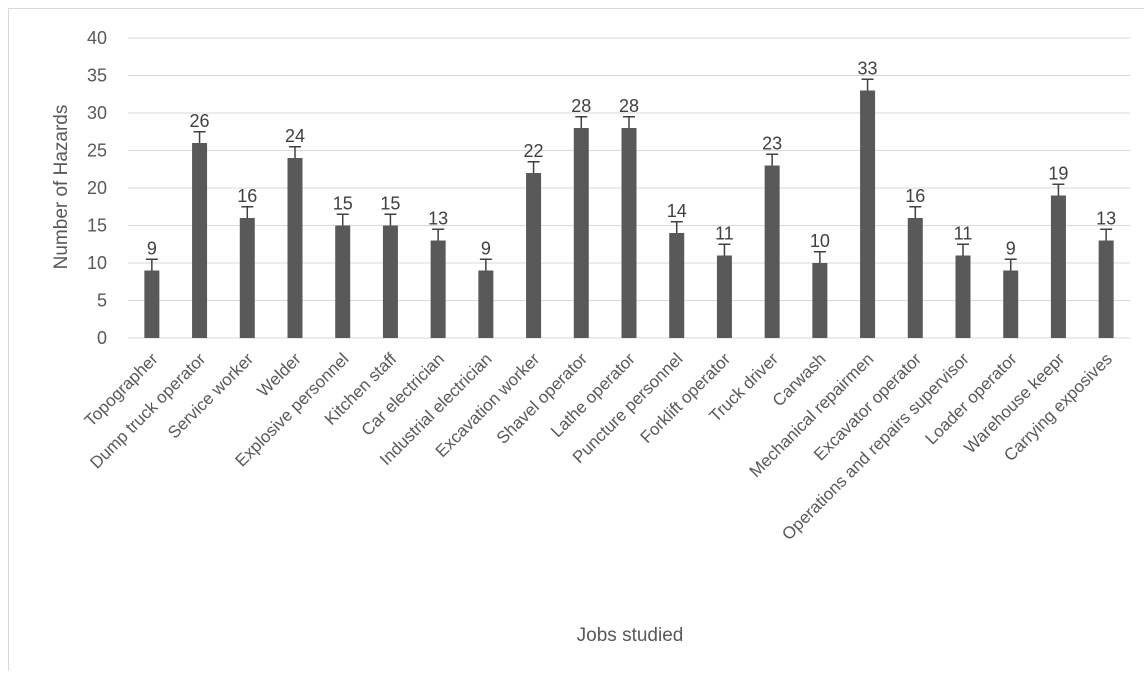  Describe the element at coordinates (97, 113) in the screenshot. I see `y-tick-label: 30` at that location.